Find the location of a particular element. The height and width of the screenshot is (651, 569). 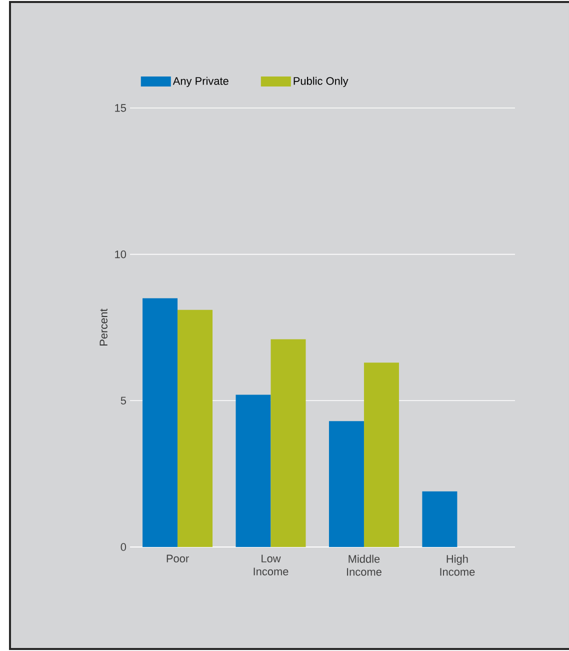

y-tick-label: 5 is located at coordinates (123, 400).